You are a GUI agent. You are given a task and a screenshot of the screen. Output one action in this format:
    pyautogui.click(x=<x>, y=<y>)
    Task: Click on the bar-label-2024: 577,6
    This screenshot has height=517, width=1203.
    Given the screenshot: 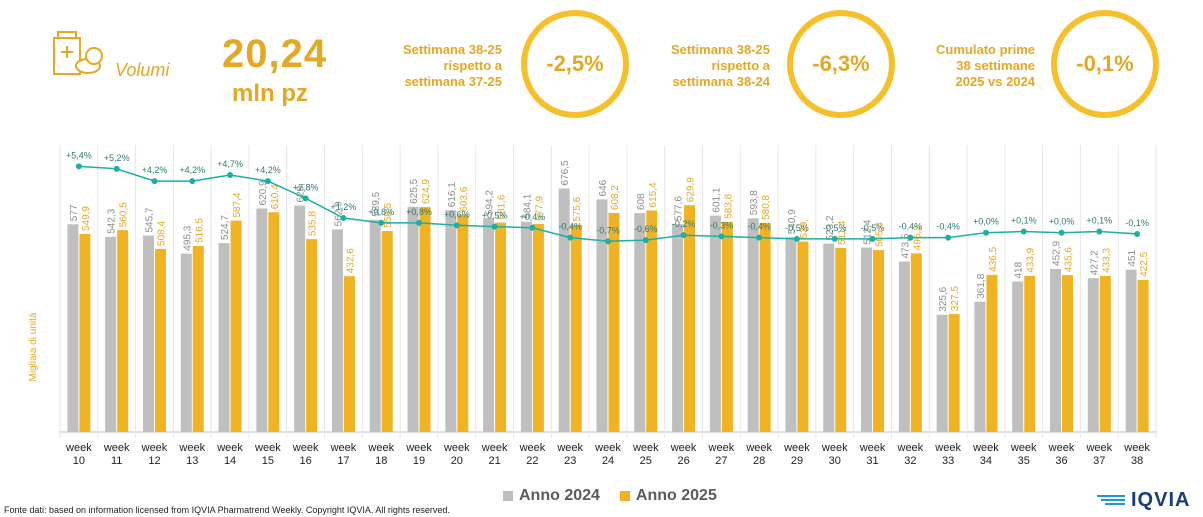 What is the action you would take?
    pyautogui.click(x=679, y=208)
    